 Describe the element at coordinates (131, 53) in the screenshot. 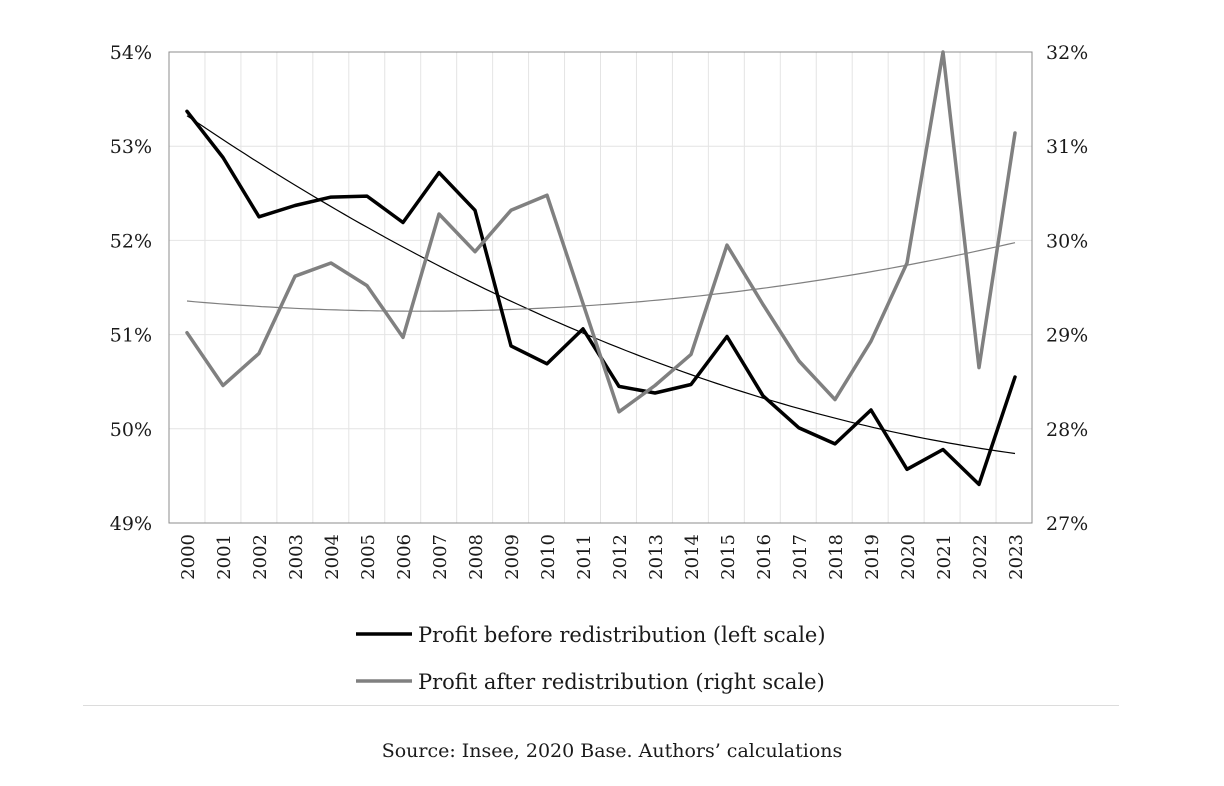

I see `left-tick-label: 54%` at that location.